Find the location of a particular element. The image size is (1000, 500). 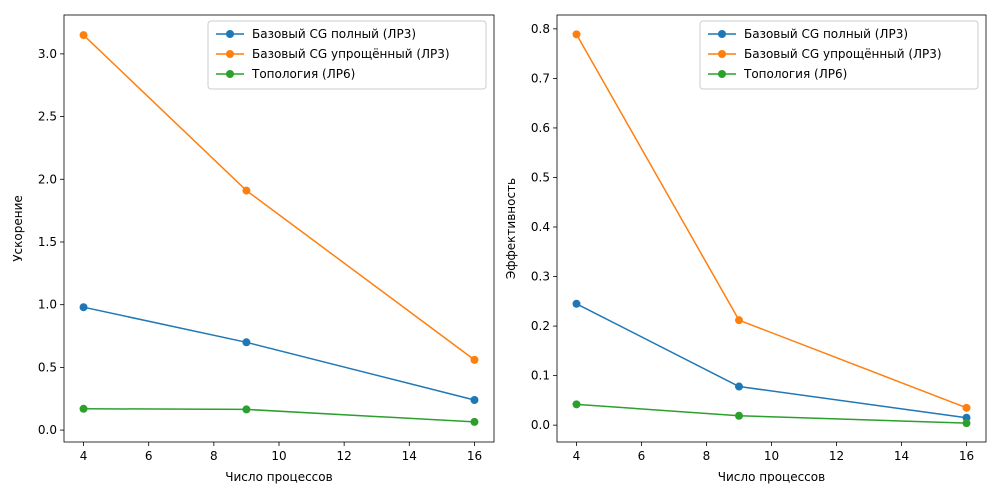

y-axis-label: Эффективность is located at coordinates (511, 228).